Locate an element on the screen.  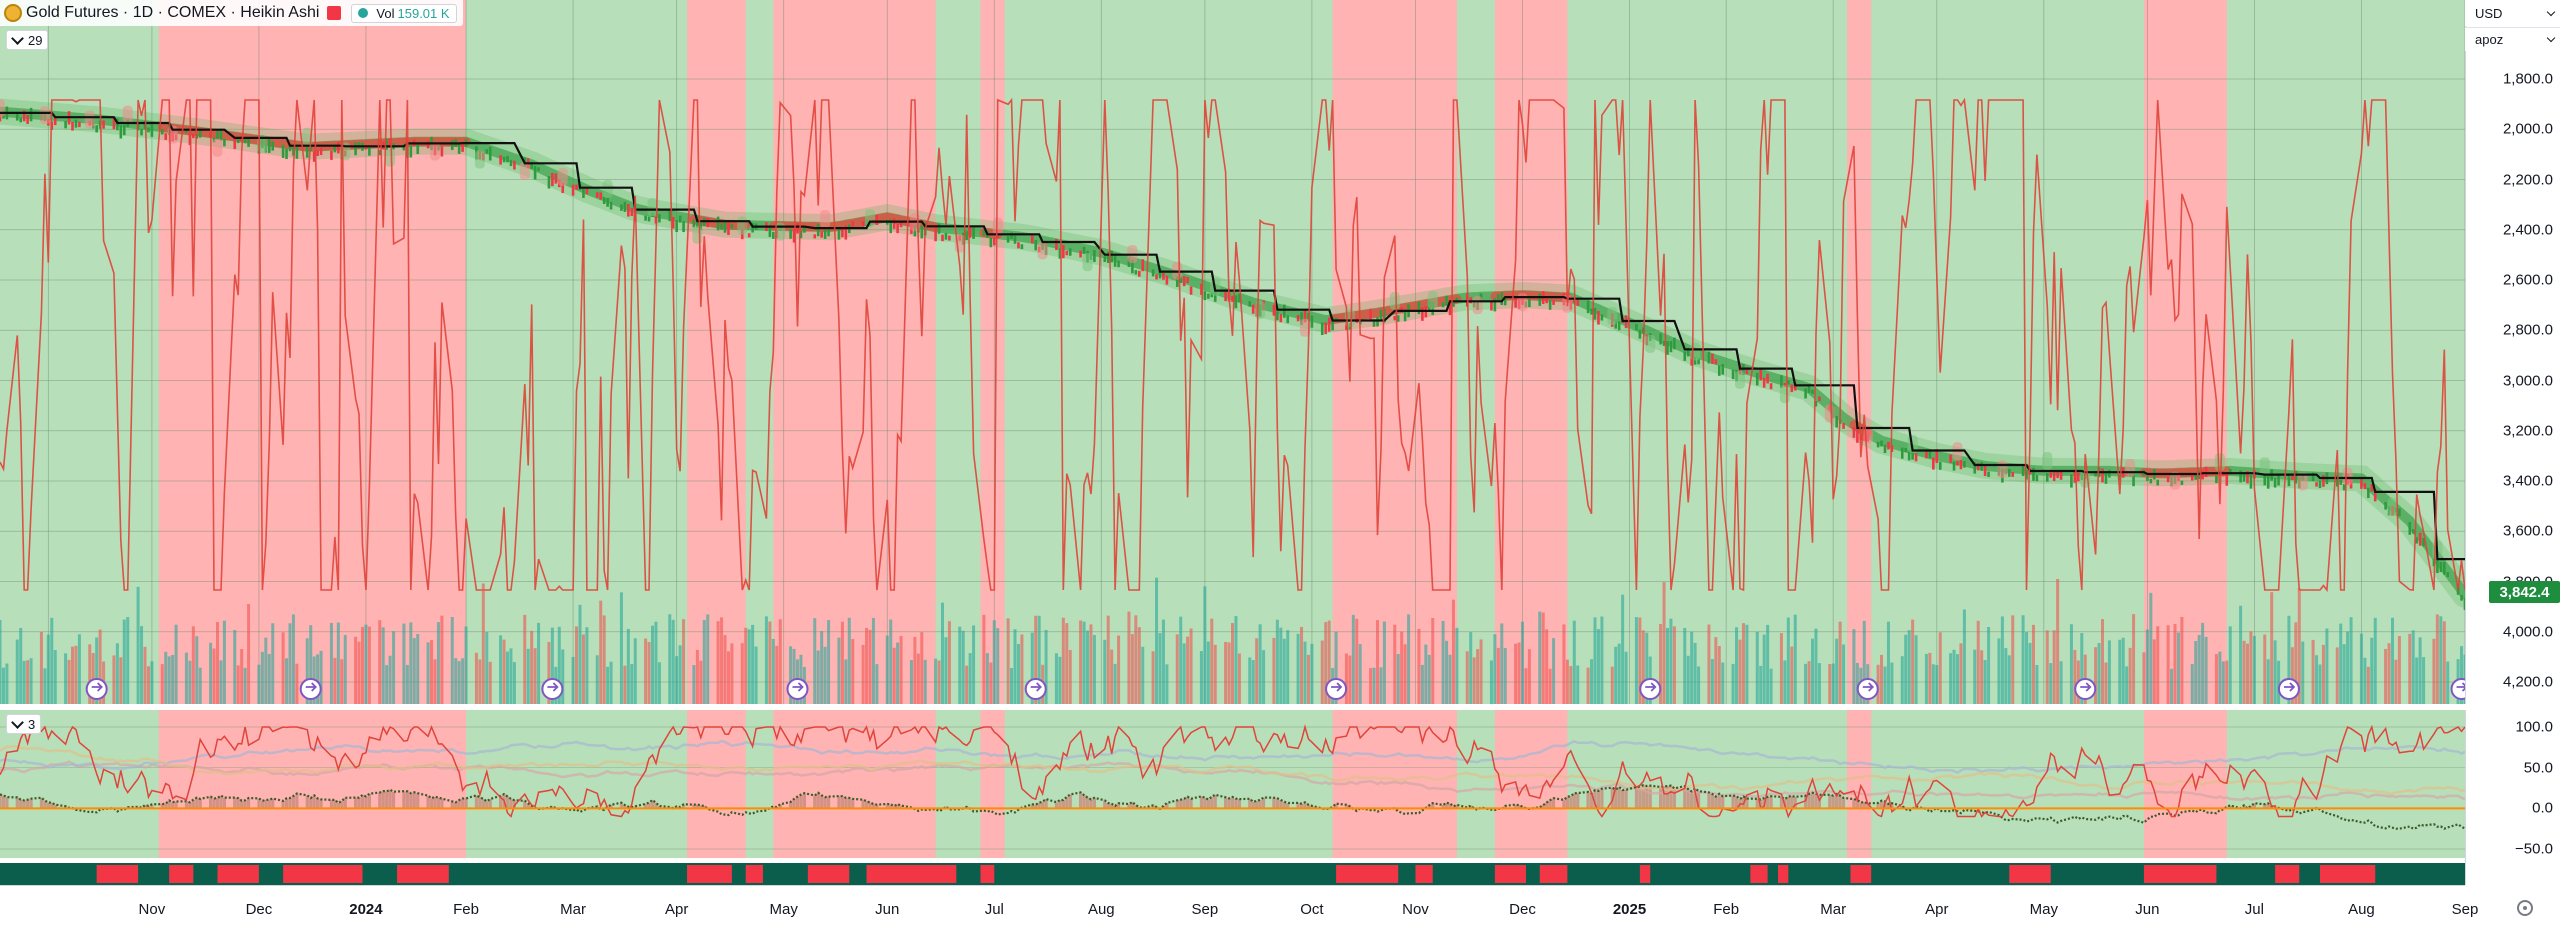
chevron-down-icon is located at coordinates (2551, 11).